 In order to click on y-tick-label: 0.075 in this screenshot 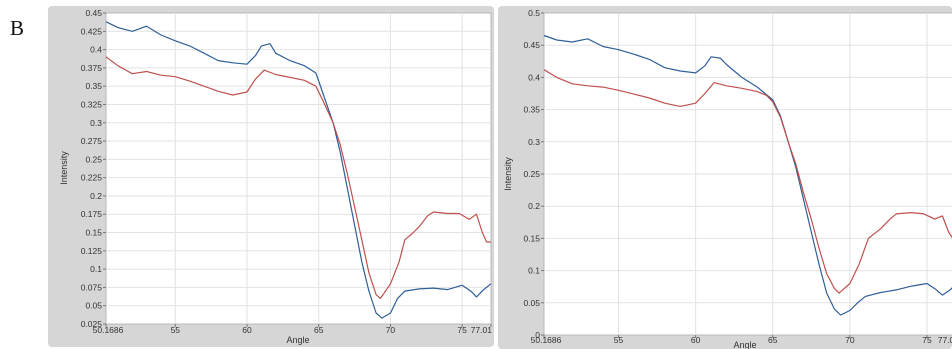, I will do `click(92, 287)`.